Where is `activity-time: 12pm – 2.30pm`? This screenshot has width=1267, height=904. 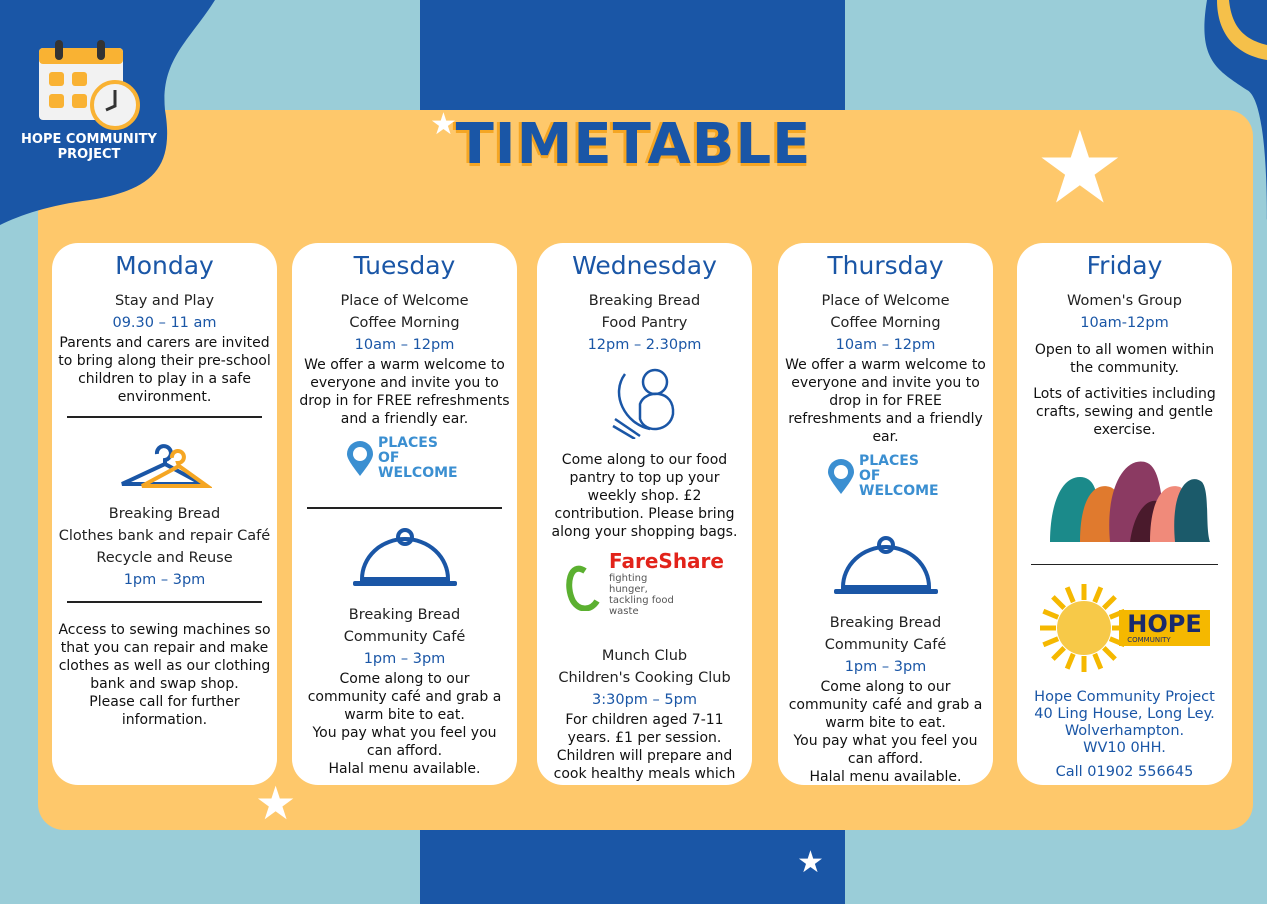 activity-time: 12pm – 2.30pm is located at coordinates (644, 345).